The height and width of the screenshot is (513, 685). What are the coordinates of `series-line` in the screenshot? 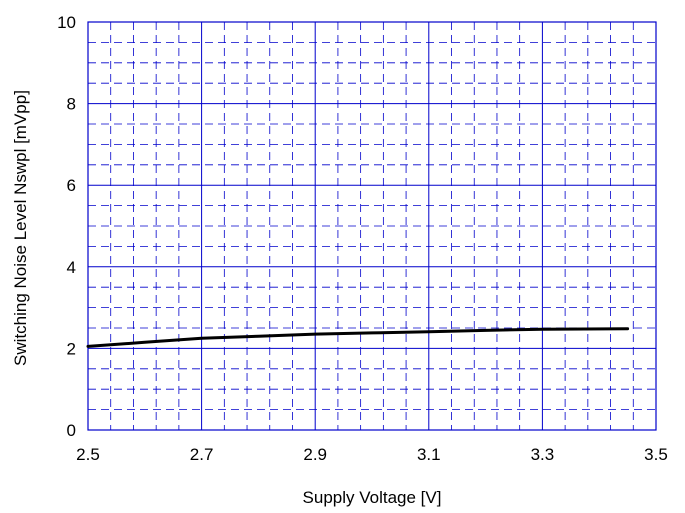 It's located at (358, 337).